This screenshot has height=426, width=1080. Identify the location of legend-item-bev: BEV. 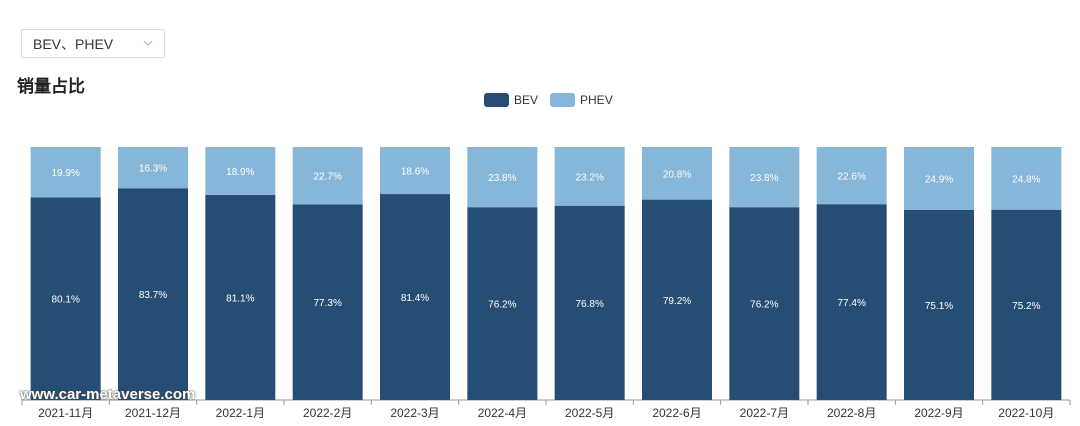
(511, 100).